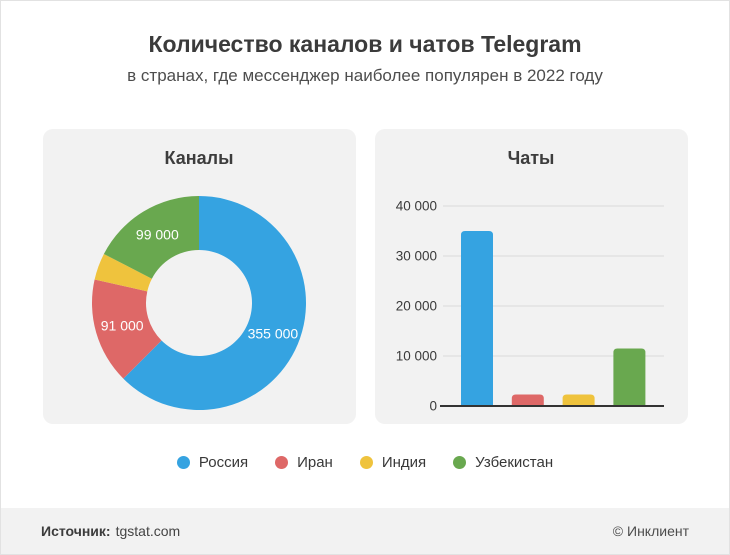 Image resolution: width=730 pixels, height=555 pixels. What do you see at coordinates (415, 306) in the screenshot?
I see `y-tick-label: 20 000` at bounding box center [415, 306].